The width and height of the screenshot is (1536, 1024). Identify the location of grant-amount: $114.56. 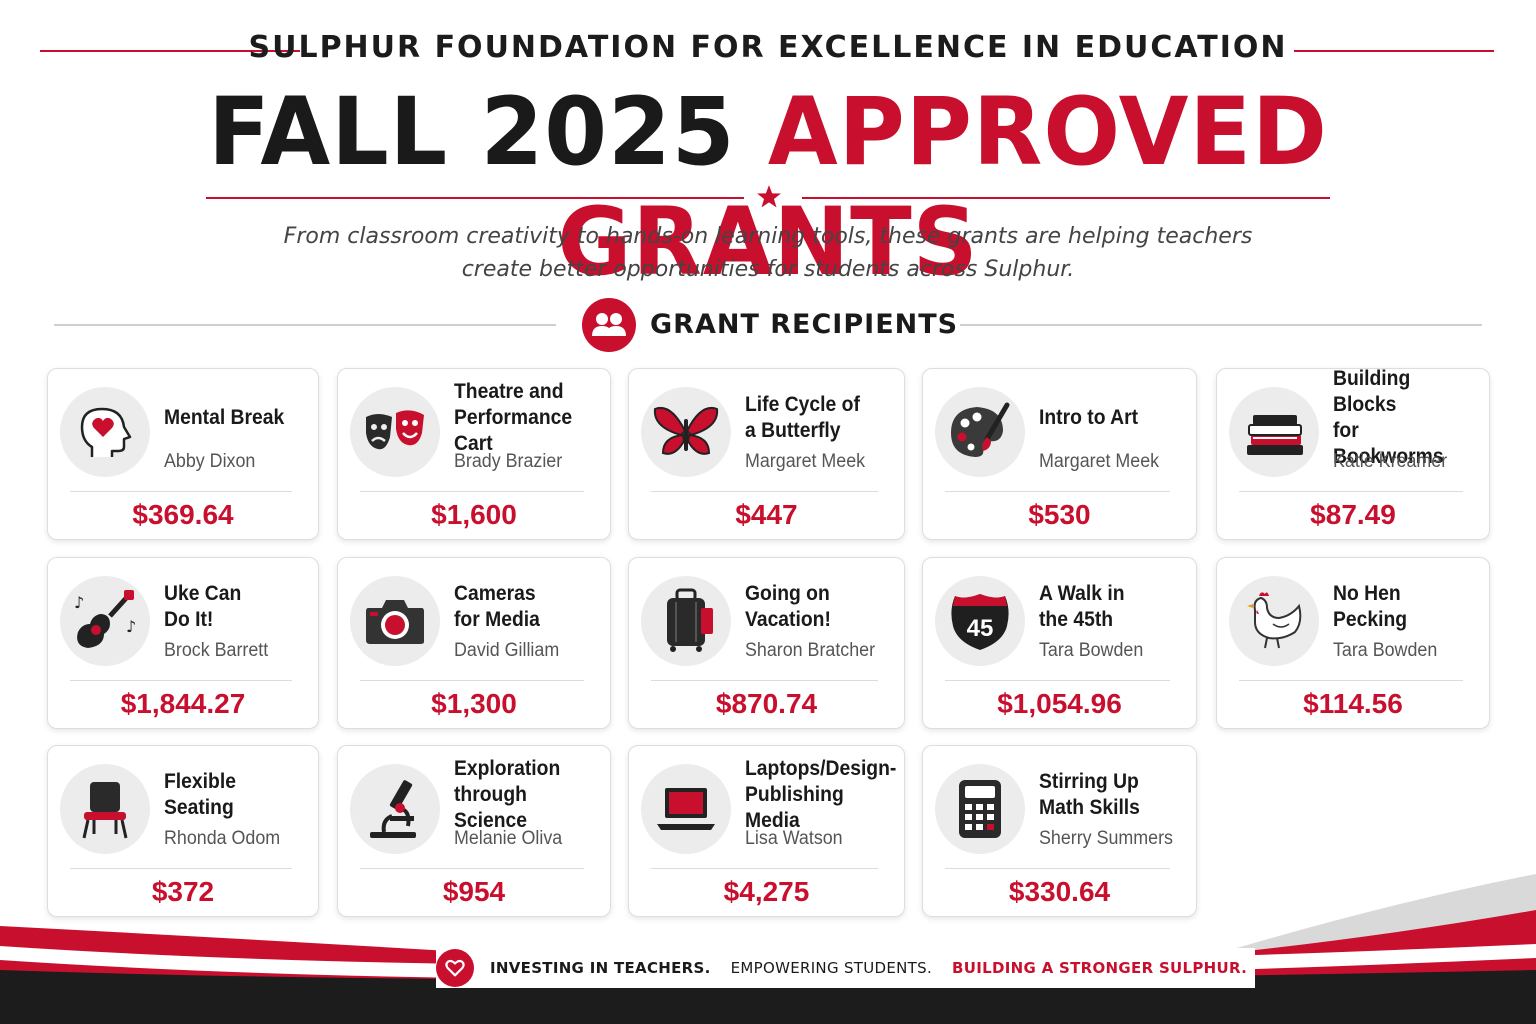
(1353, 703).